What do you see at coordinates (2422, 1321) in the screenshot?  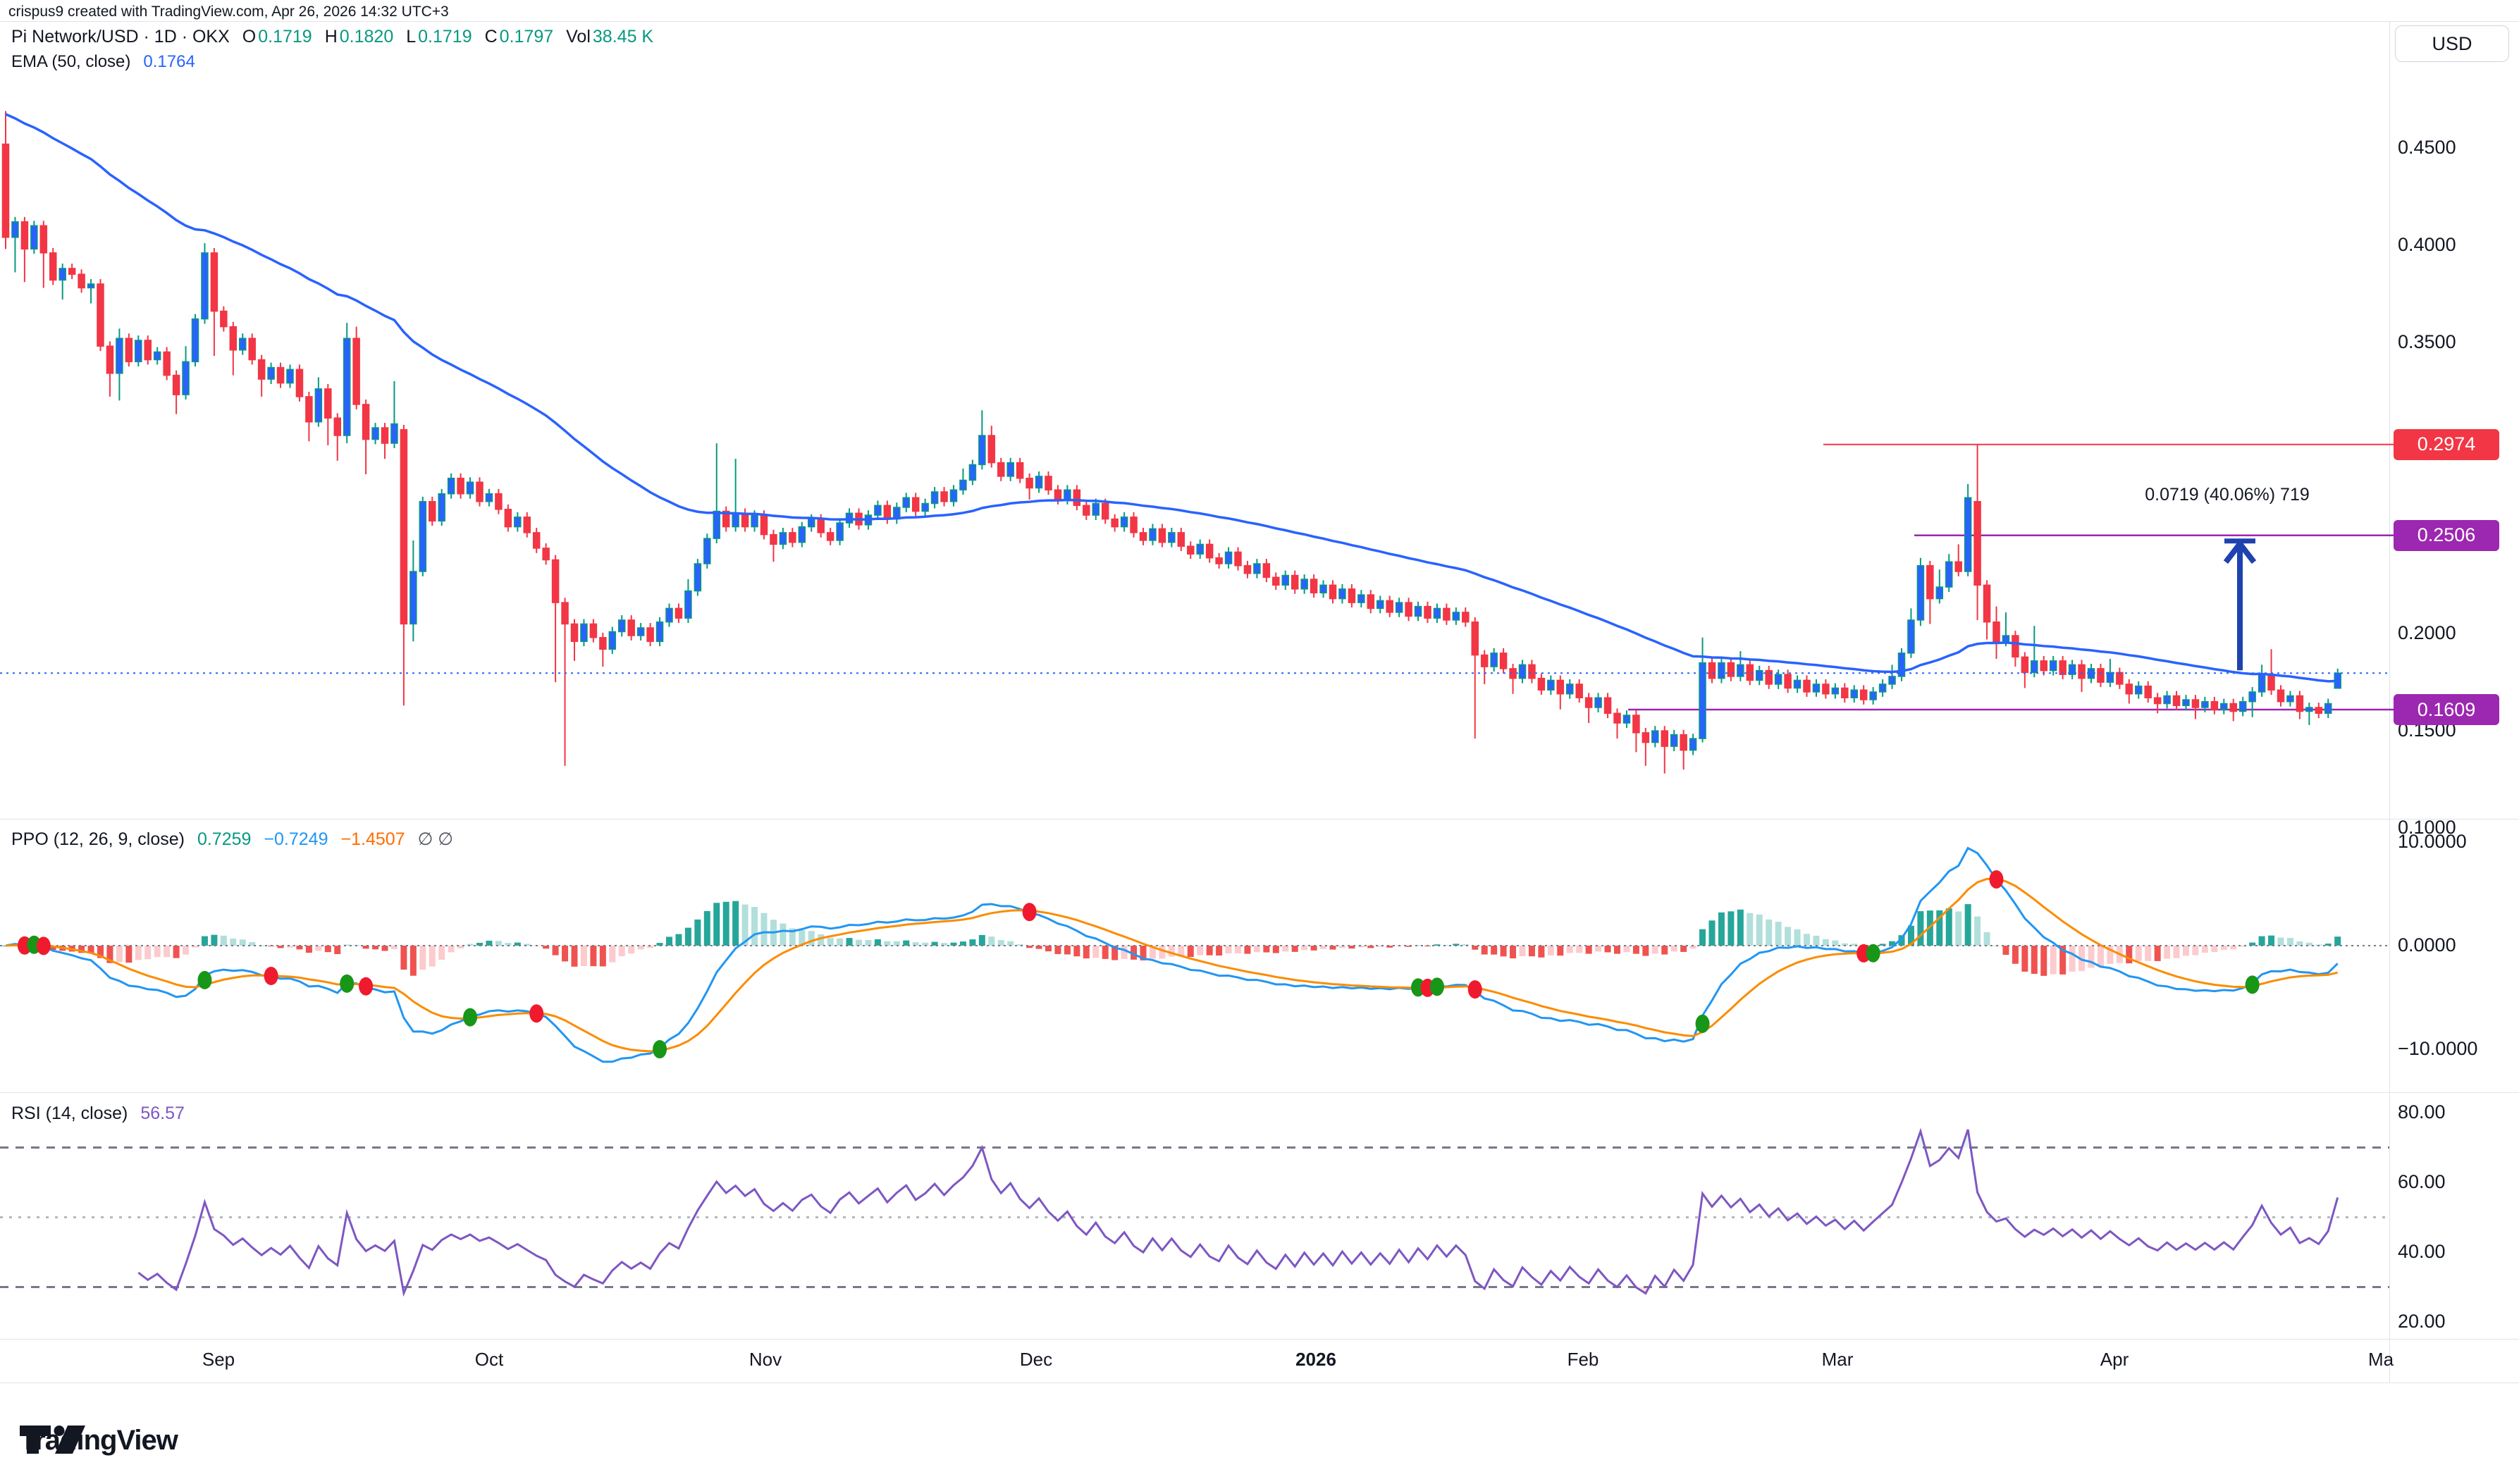 I see `rsi-tick-20.00: 20.00` at bounding box center [2422, 1321].